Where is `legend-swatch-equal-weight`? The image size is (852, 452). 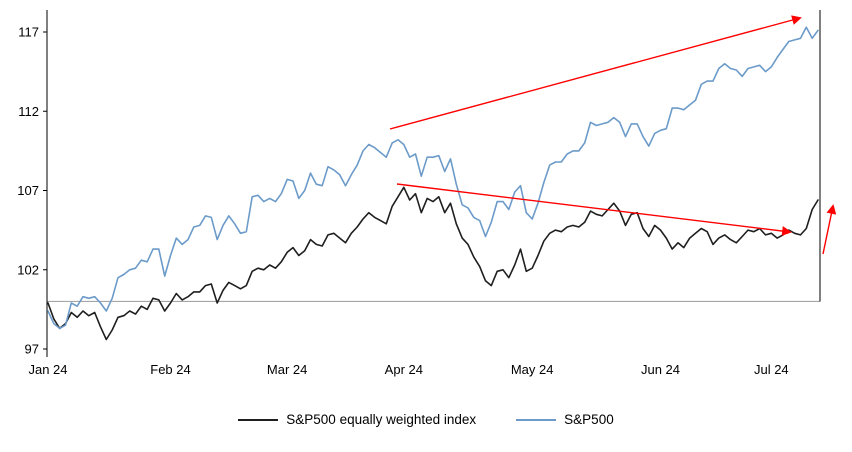 legend-swatch-equal-weight is located at coordinates (258, 419).